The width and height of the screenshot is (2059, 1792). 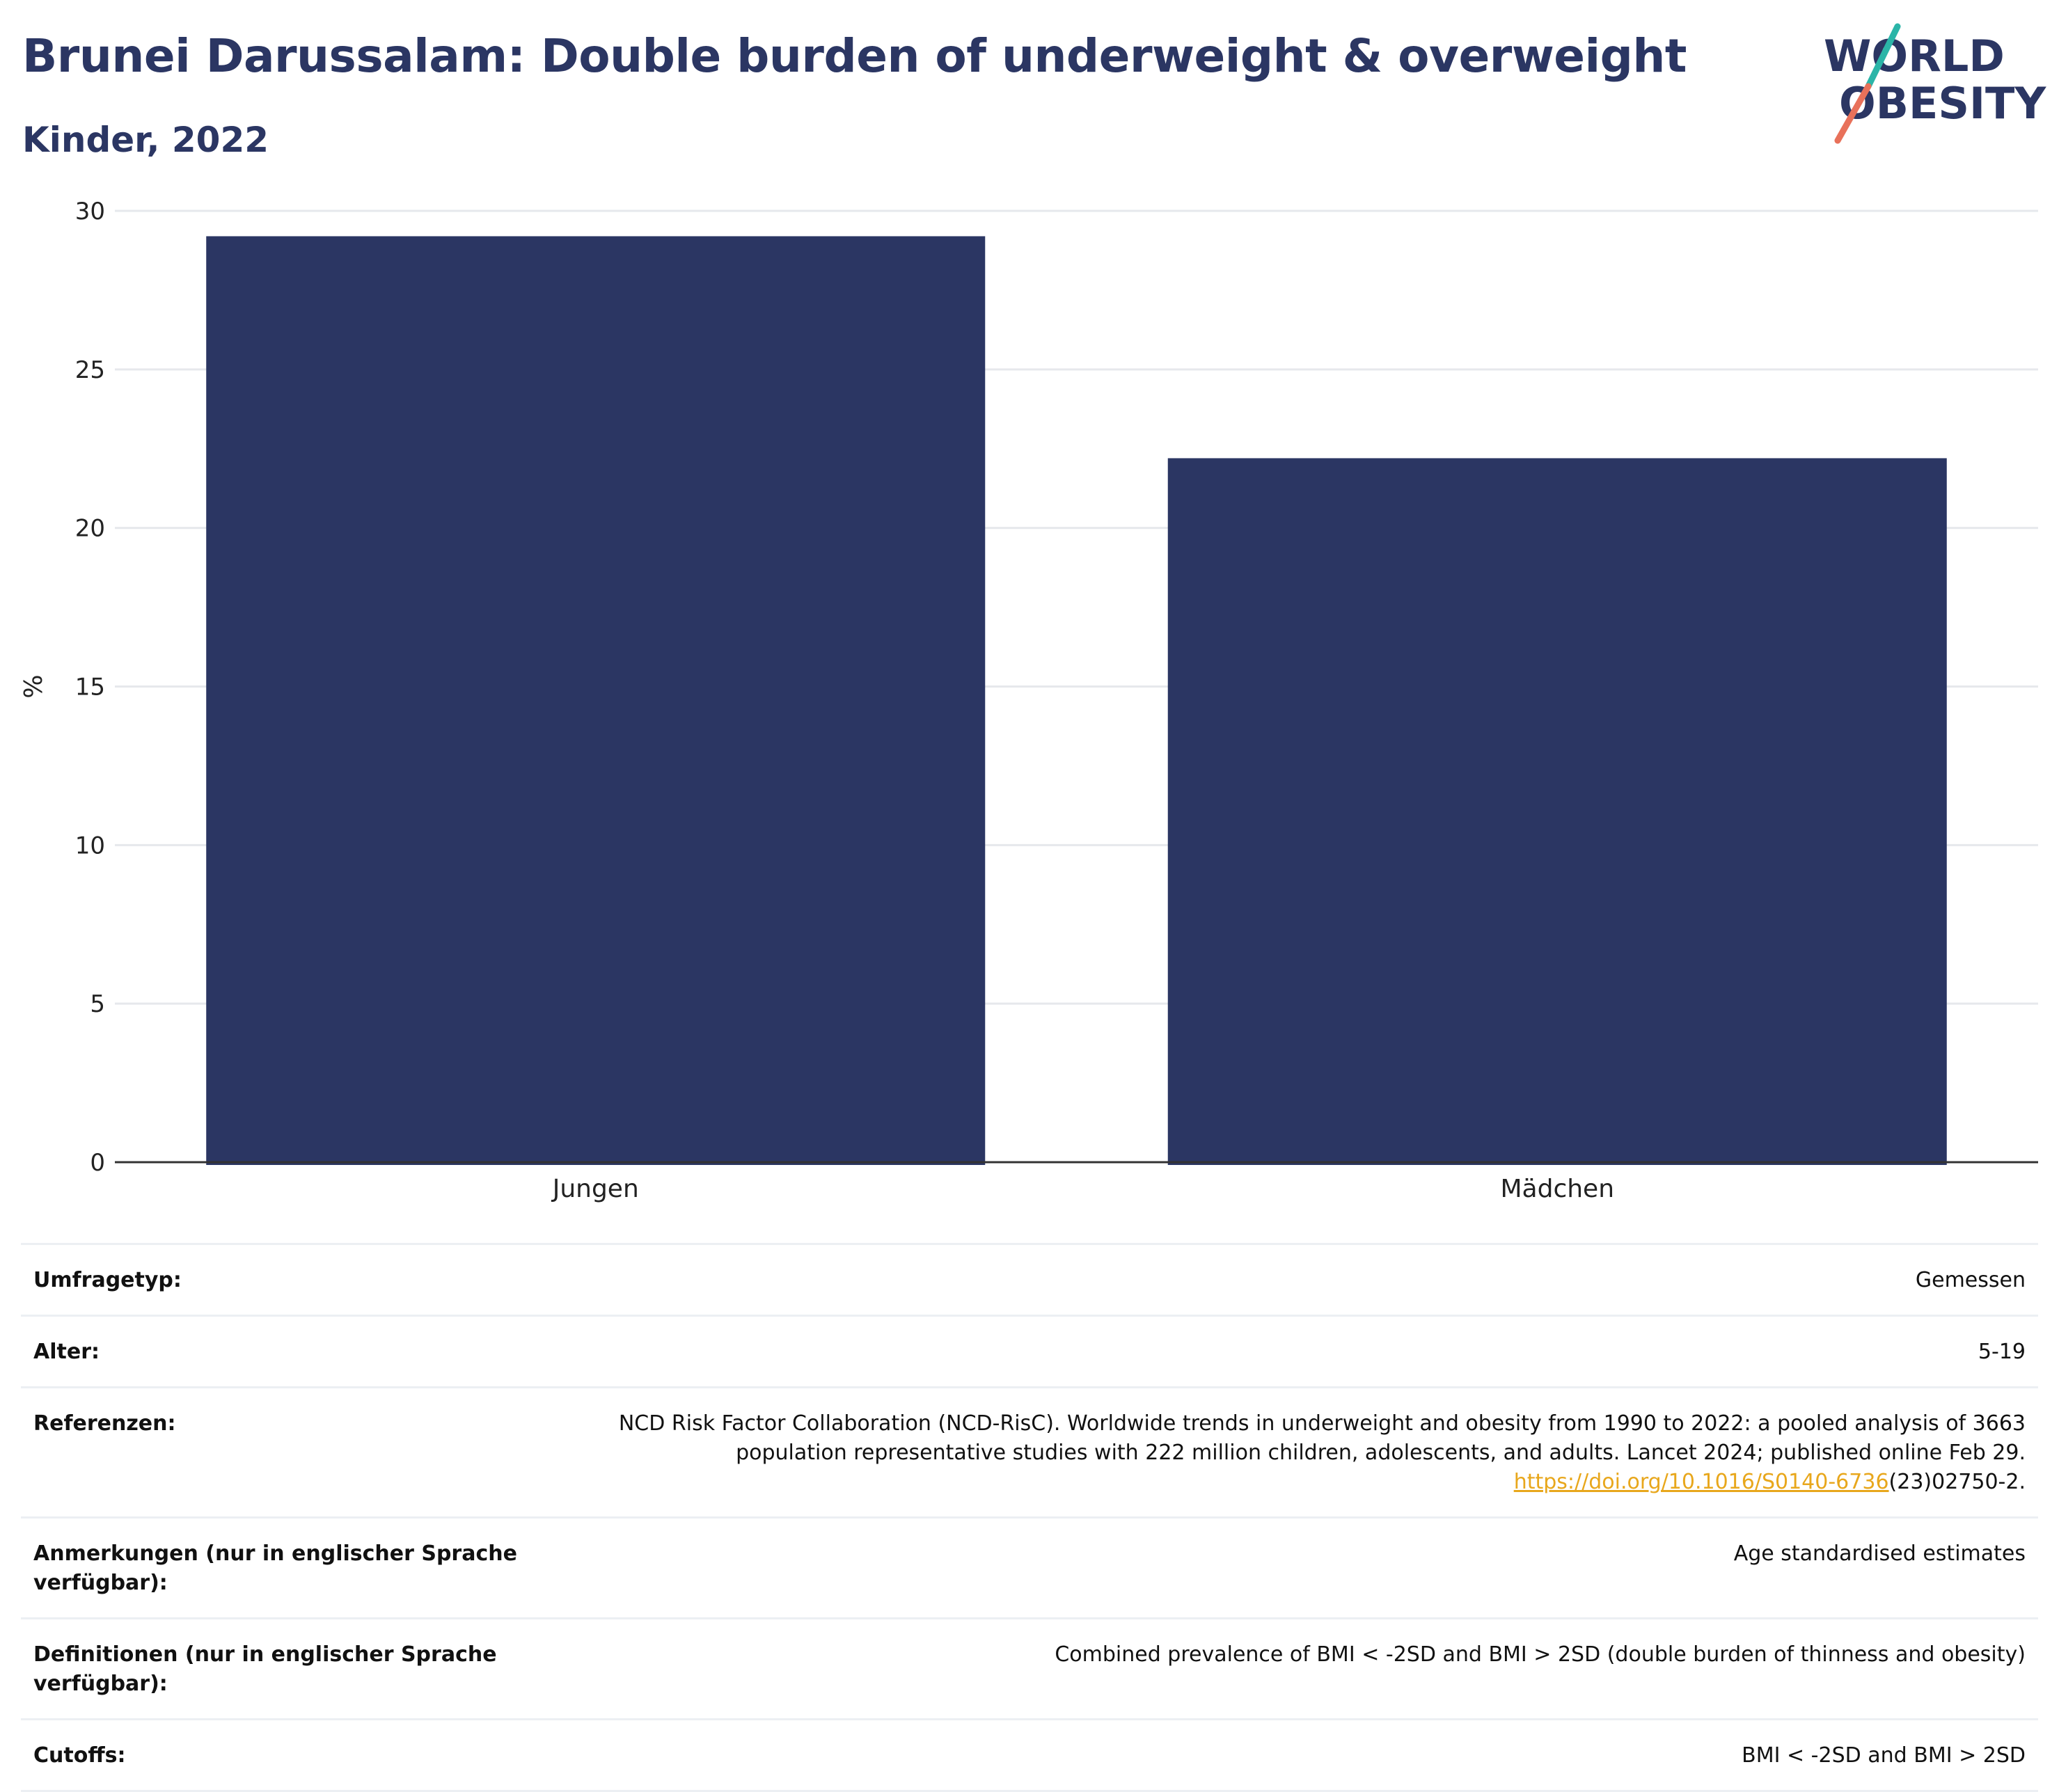 I want to click on info-row-value: 5-19, so click(x=1309, y=1352).